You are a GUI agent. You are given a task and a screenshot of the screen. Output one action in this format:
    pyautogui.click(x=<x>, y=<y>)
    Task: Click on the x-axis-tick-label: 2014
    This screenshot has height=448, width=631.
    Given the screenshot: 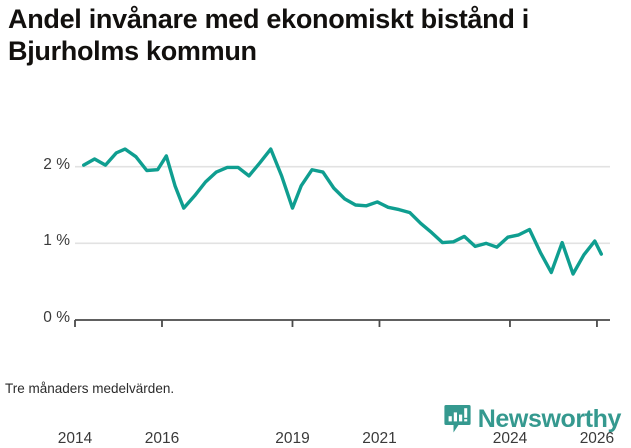 What is the action you would take?
    pyautogui.click(x=75, y=438)
    